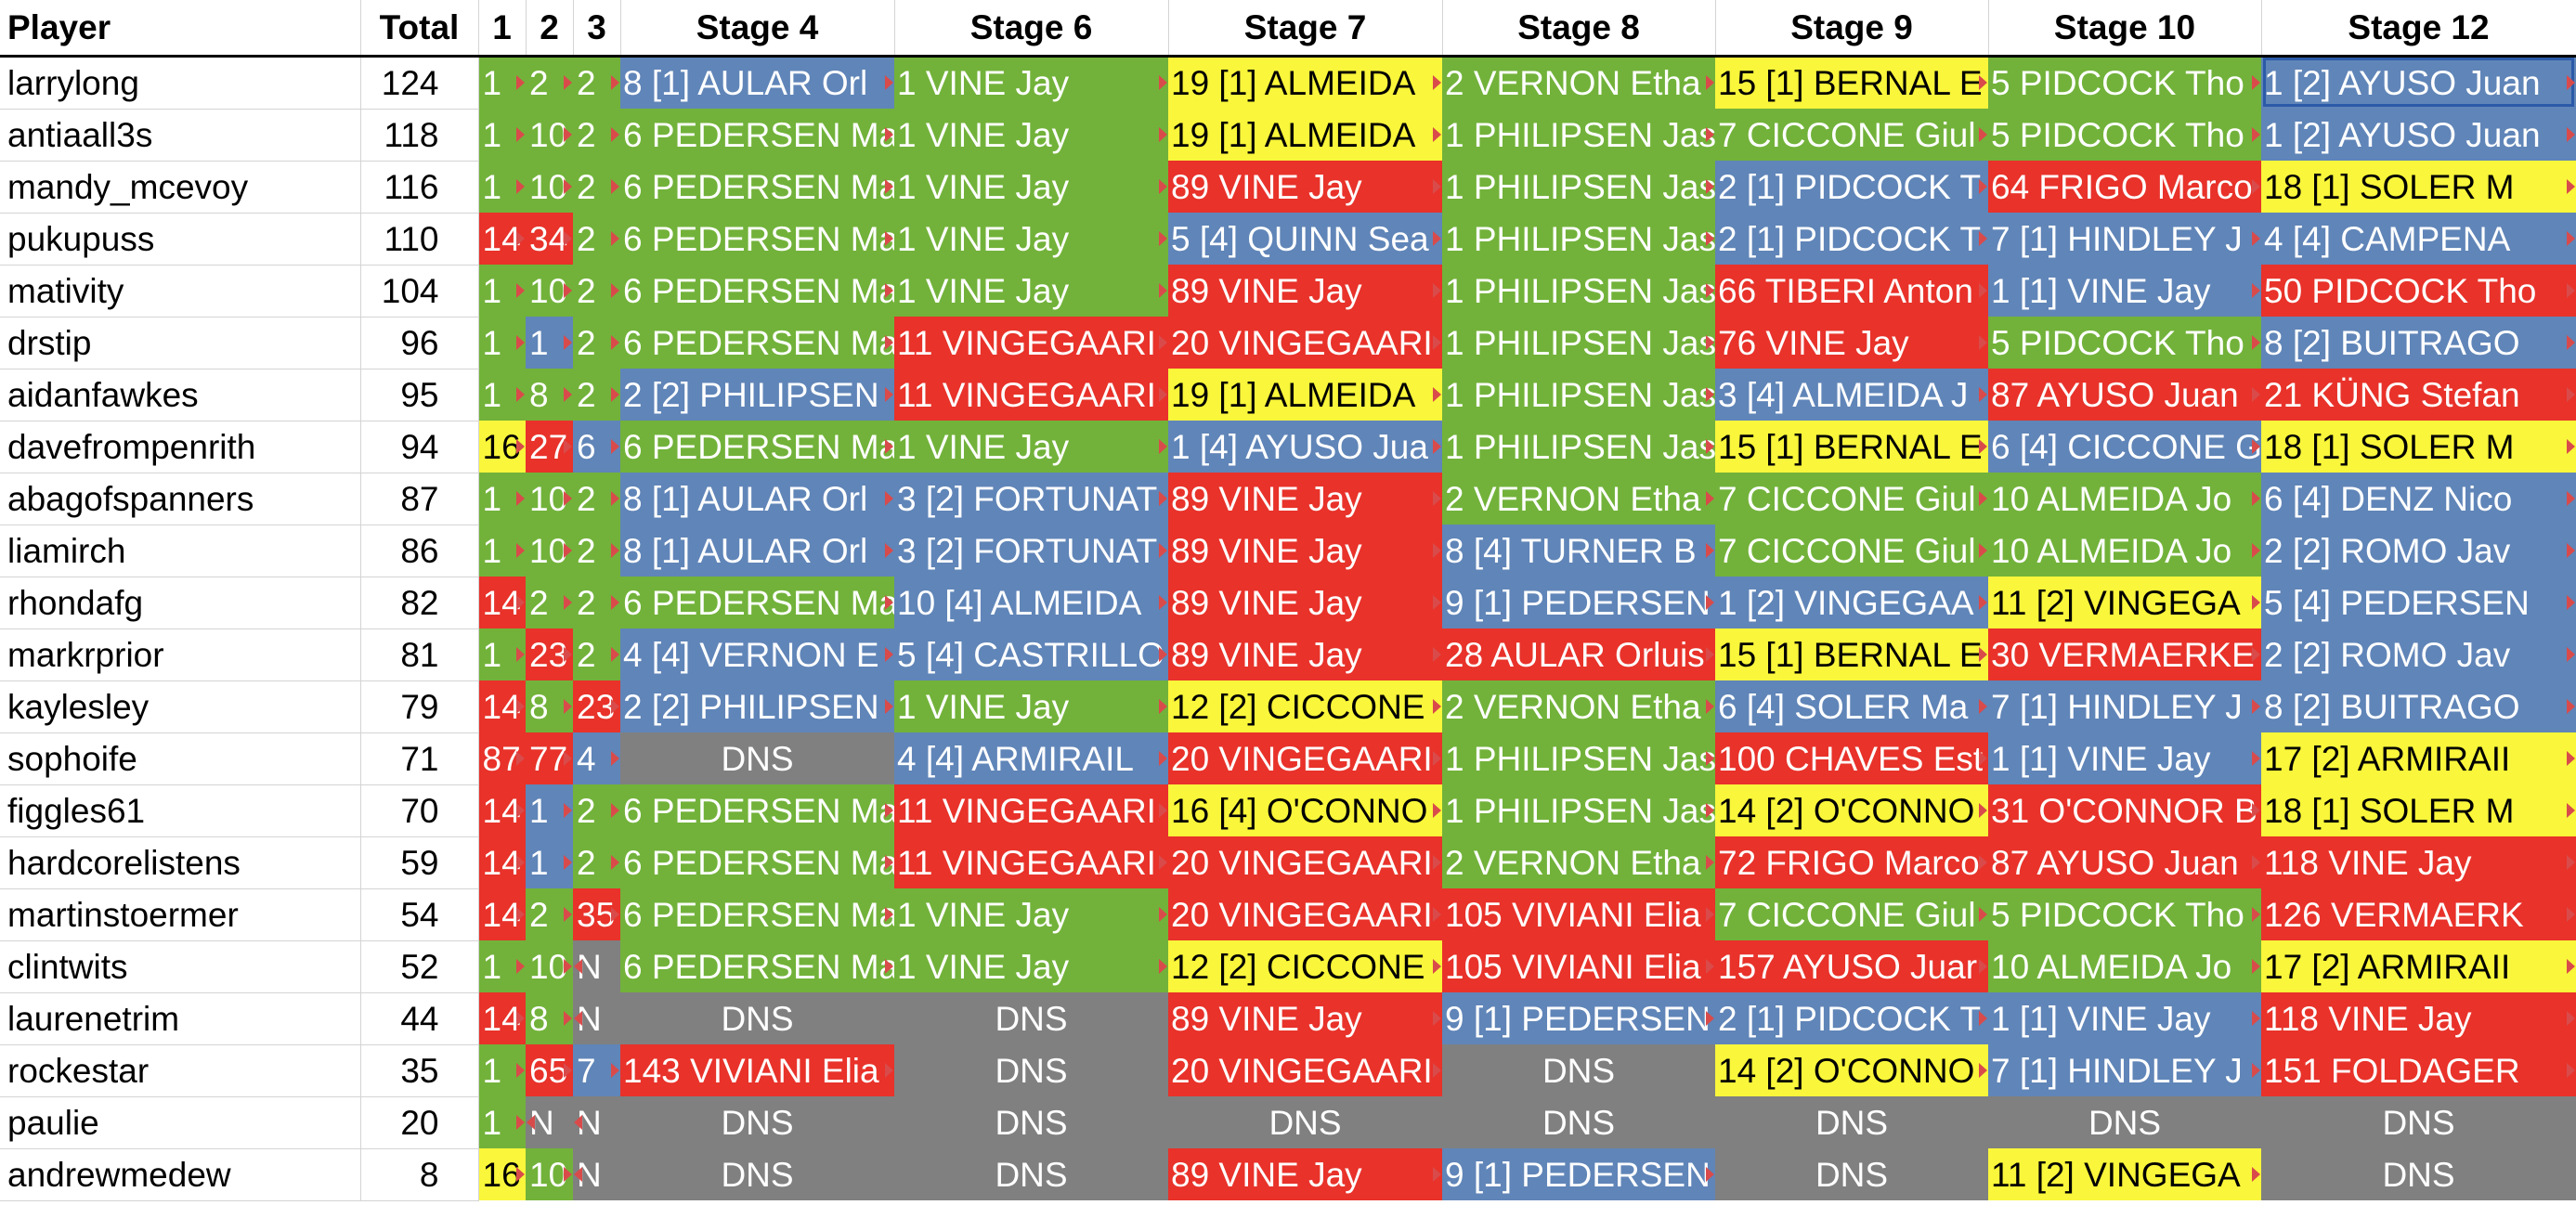 Image resolution: width=2576 pixels, height=1205 pixels. Describe the element at coordinates (2124, 343) in the screenshot. I see `stage-pick-cell: 5 PIDCOCK Tho` at that location.